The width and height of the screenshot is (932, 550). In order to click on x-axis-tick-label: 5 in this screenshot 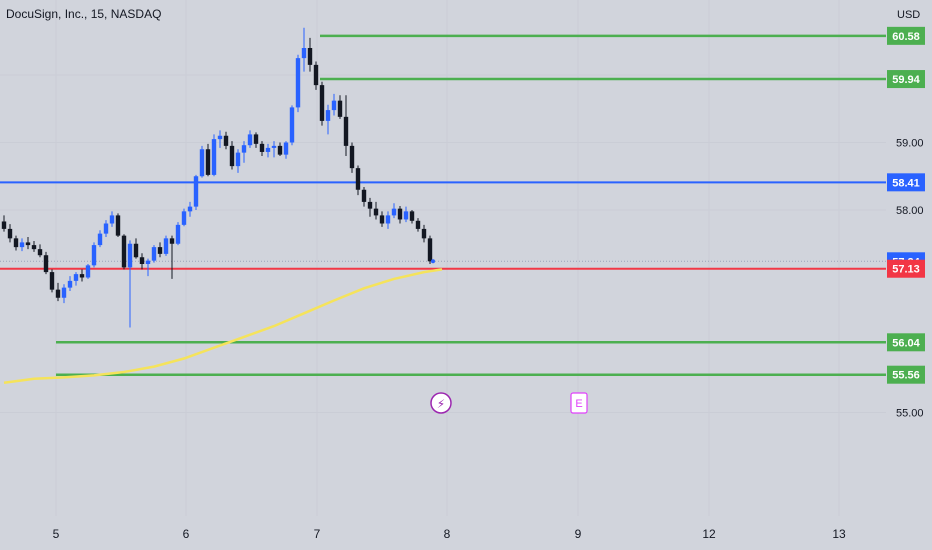, I will do `click(56, 534)`.